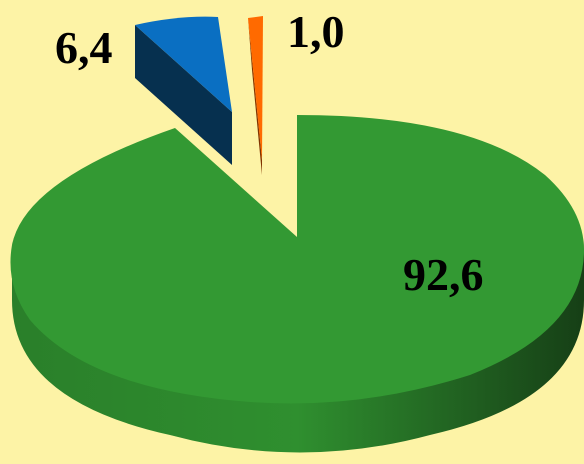 The width and height of the screenshot is (584, 464). Describe the element at coordinates (84, 47) in the screenshot. I see `data-label-6-4: 6,4` at that location.